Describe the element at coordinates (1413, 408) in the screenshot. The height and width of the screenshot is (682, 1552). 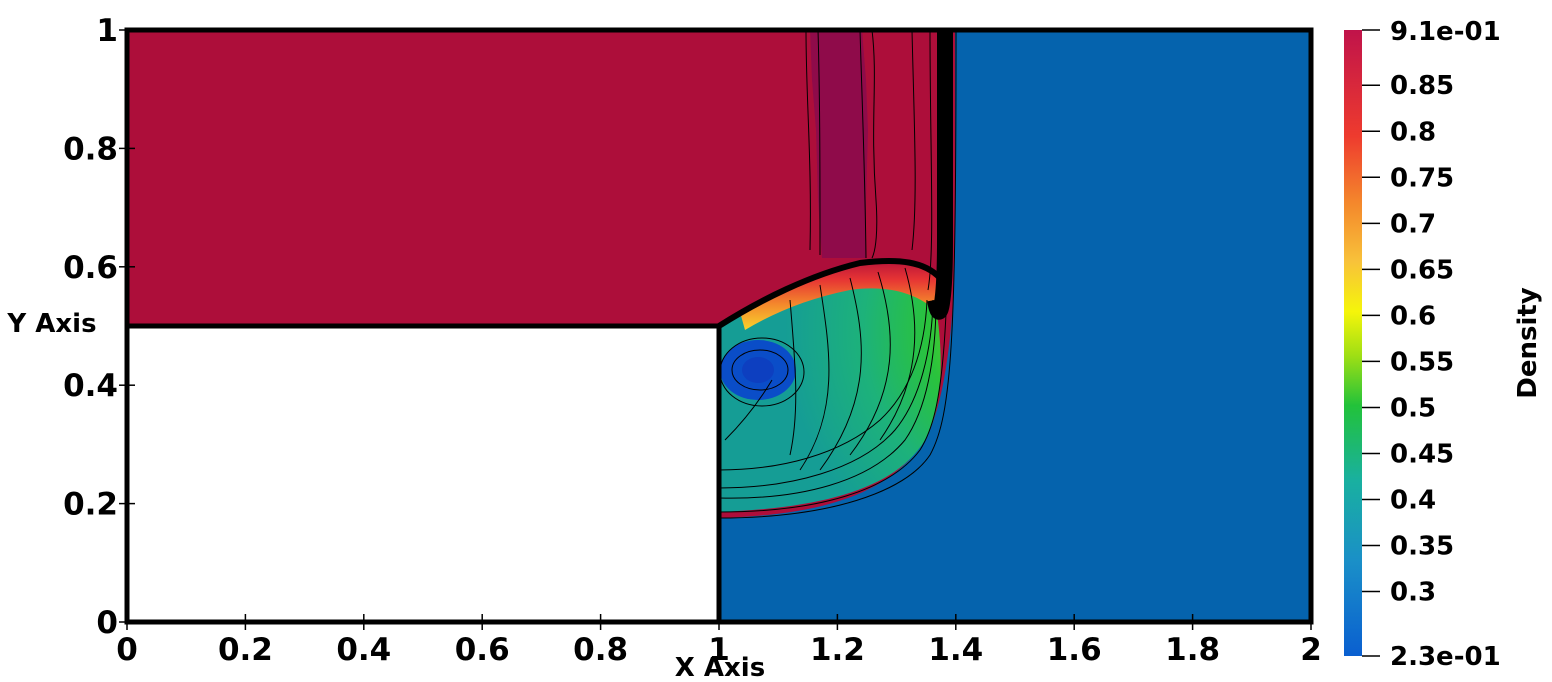
I see `colorbar-tick-label: 0.5` at that location.